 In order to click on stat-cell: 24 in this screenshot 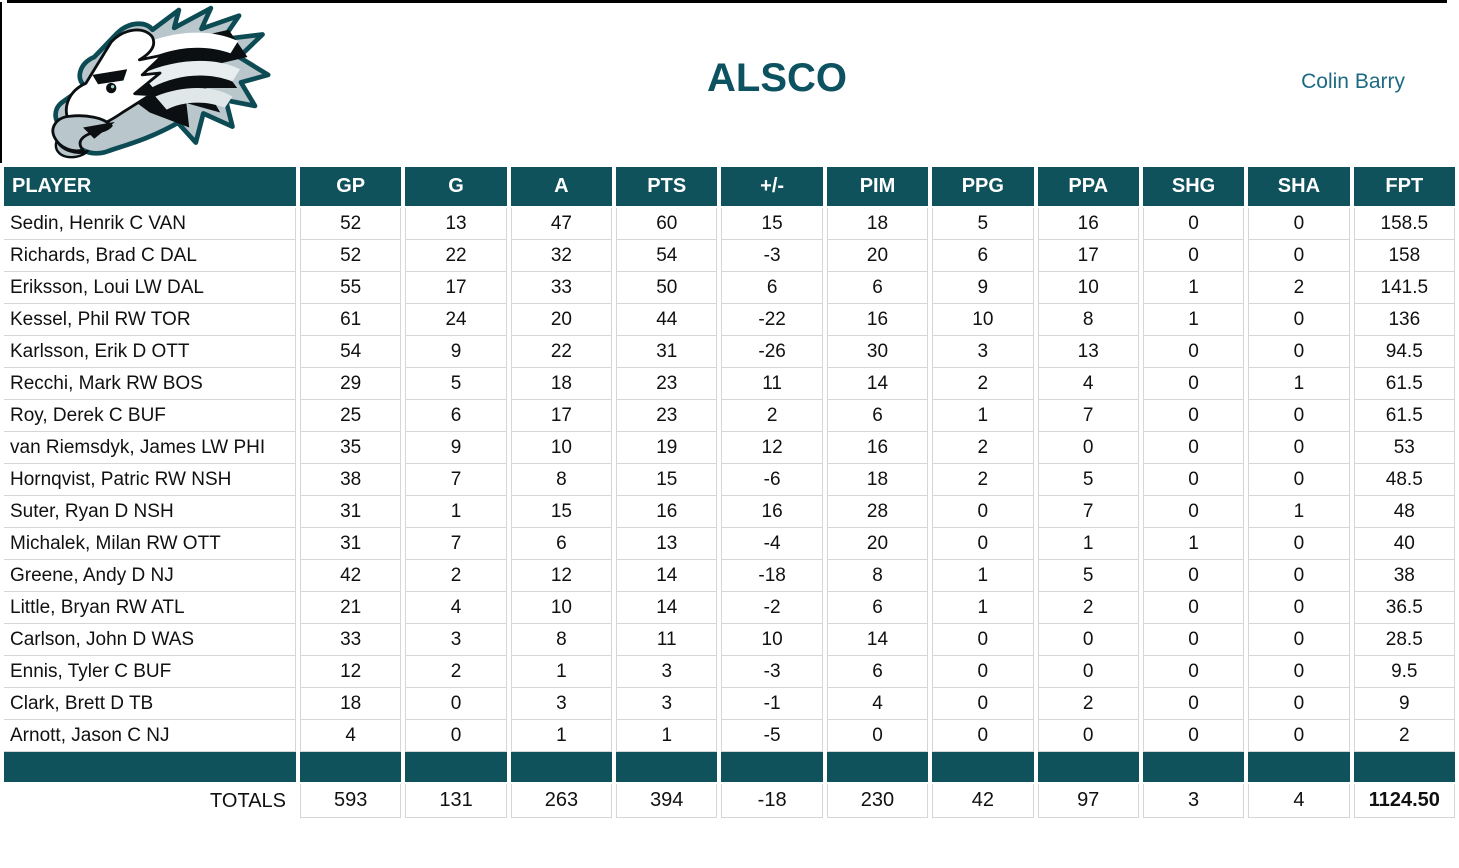, I will do `click(456, 320)`.